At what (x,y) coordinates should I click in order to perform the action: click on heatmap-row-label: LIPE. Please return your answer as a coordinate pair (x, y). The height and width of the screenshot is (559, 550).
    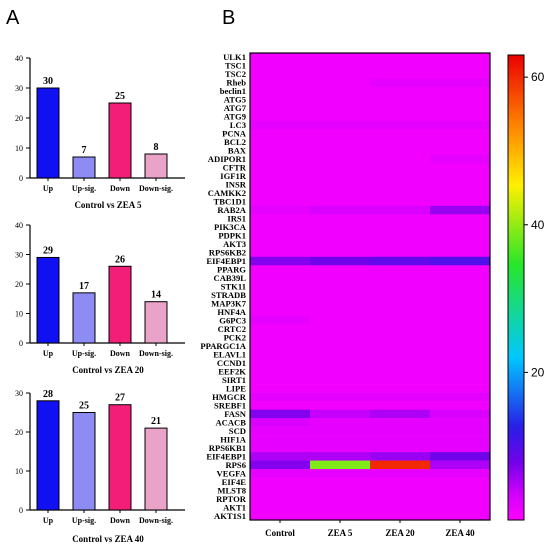
    Looking at the image, I should click on (236, 388).